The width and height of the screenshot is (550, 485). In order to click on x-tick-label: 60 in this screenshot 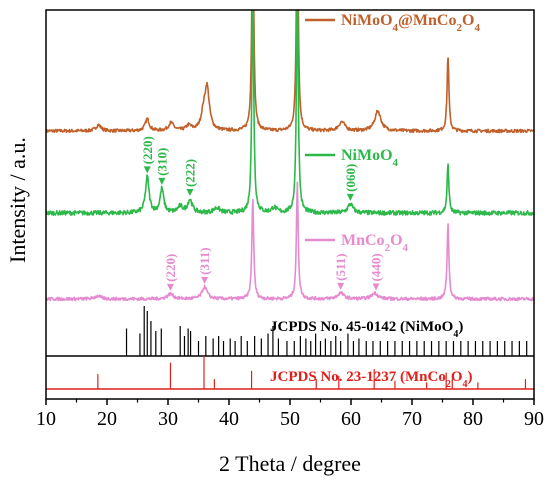, I will do `click(351, 419)`.